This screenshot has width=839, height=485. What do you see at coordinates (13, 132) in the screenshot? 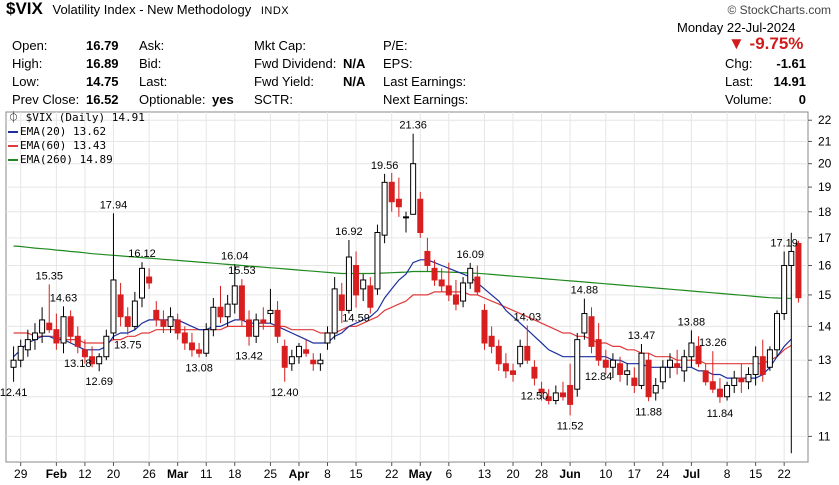
I see `ema20-swatch-icon` at bounding box center [13, 132].